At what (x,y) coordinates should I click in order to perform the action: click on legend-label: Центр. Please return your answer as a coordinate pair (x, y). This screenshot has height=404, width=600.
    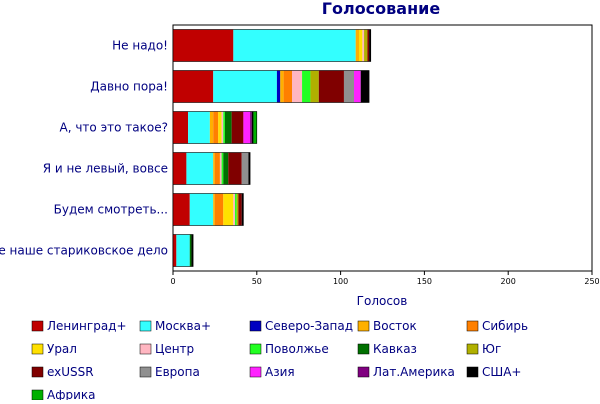
    Looking at the image, I should click on (174, 349).